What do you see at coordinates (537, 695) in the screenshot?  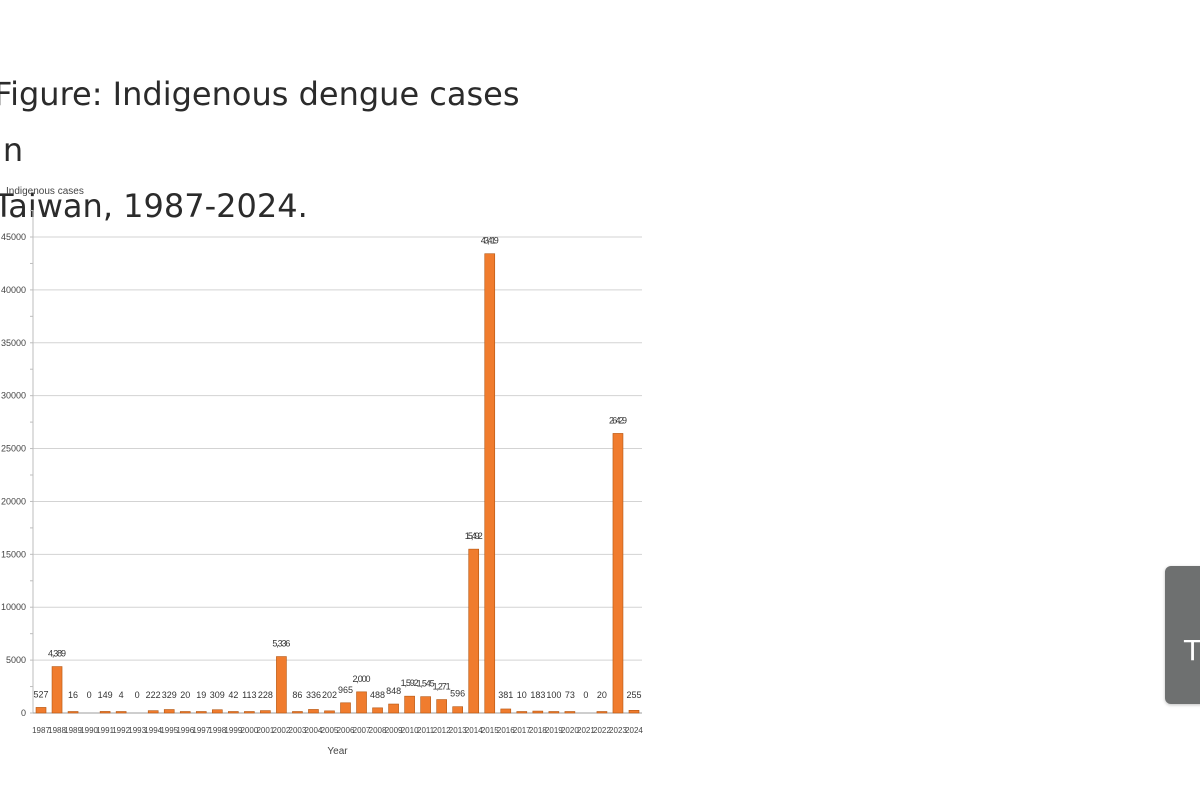 I see `data-label-2018: 183` at bounding box center [537, 695].